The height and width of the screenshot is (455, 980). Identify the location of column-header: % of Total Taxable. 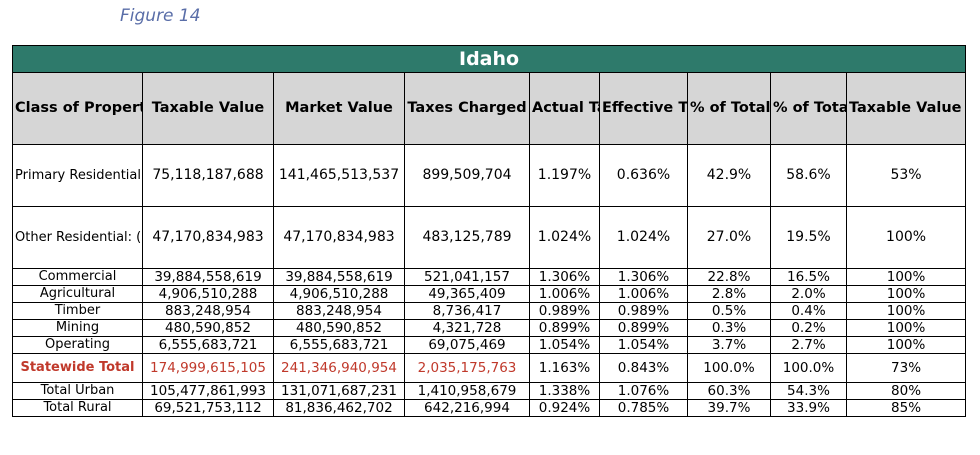
(729, 108).